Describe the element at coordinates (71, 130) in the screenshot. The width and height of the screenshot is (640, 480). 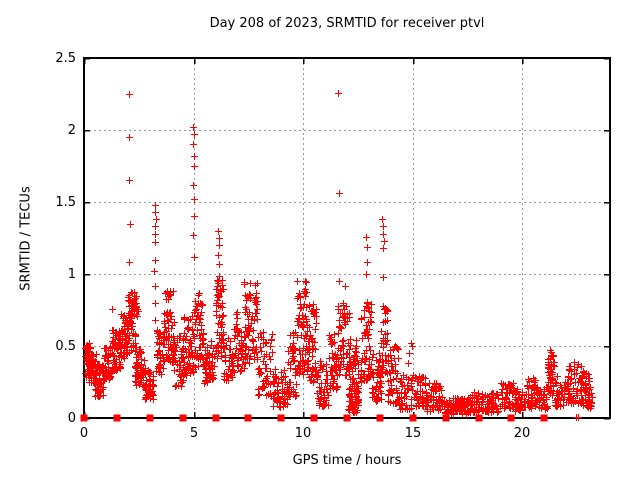
I see `y-tick-label: 2` at that location.